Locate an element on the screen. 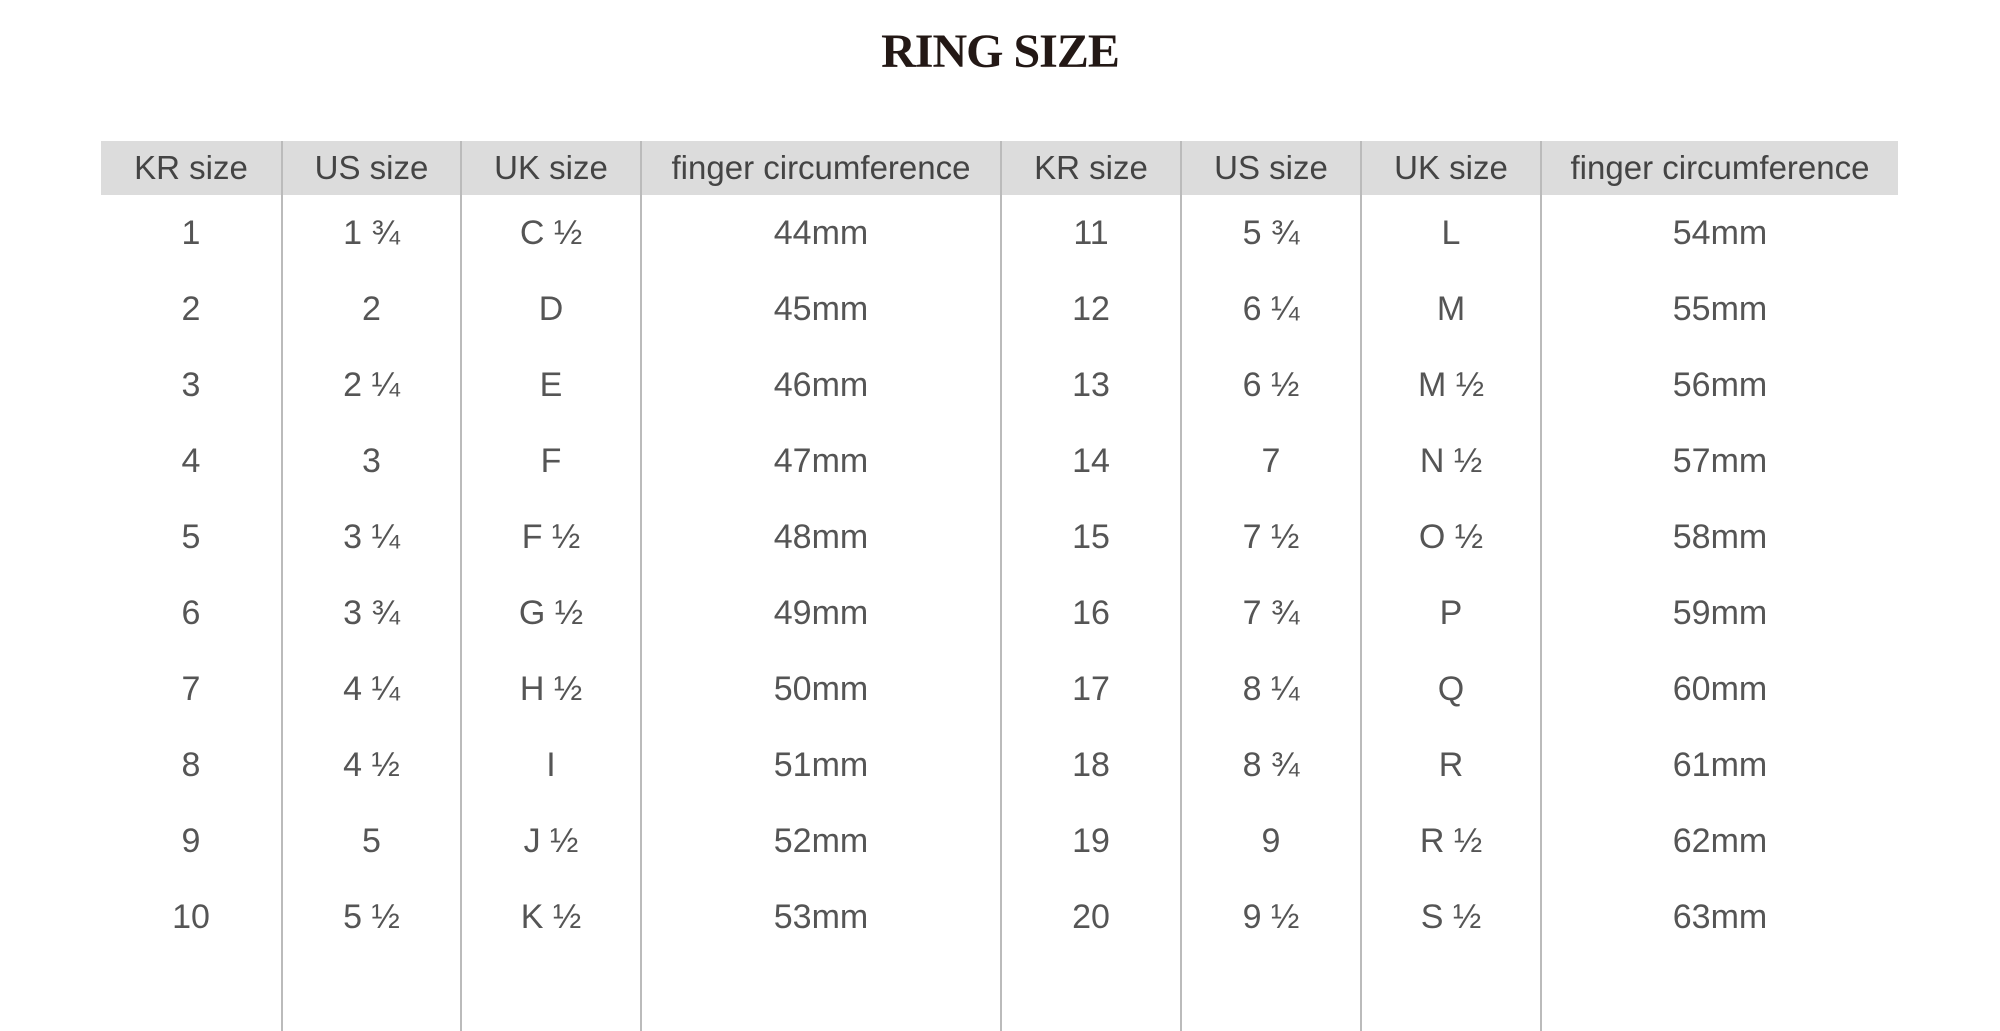  table-cell: 3 ¾ is located at coordinates (370, 613).